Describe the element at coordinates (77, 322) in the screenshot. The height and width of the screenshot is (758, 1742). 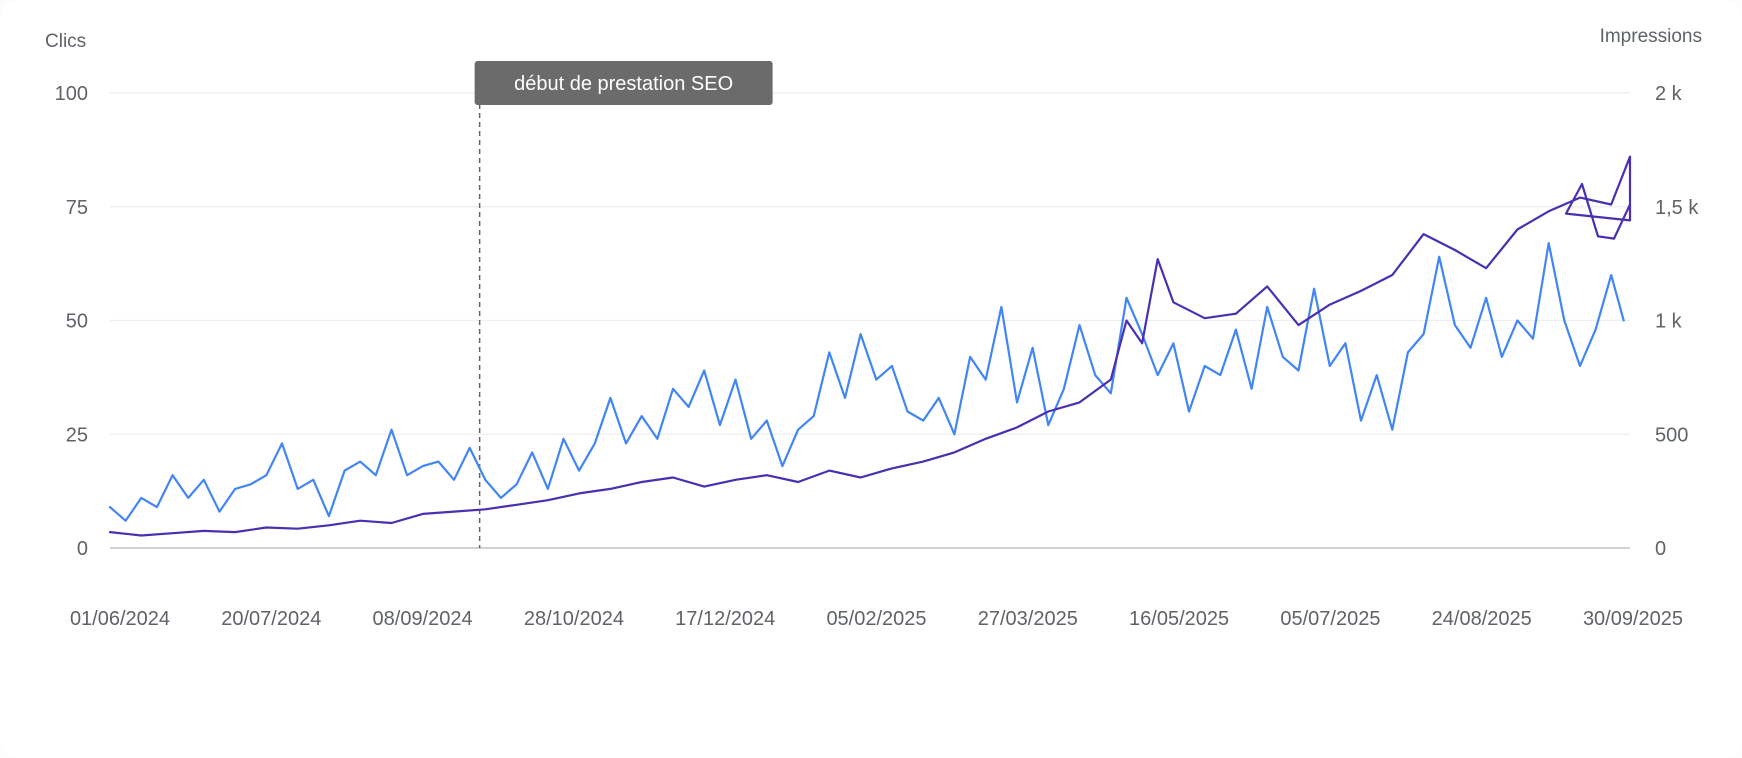
I see `left-tick-label: 50` at that location.